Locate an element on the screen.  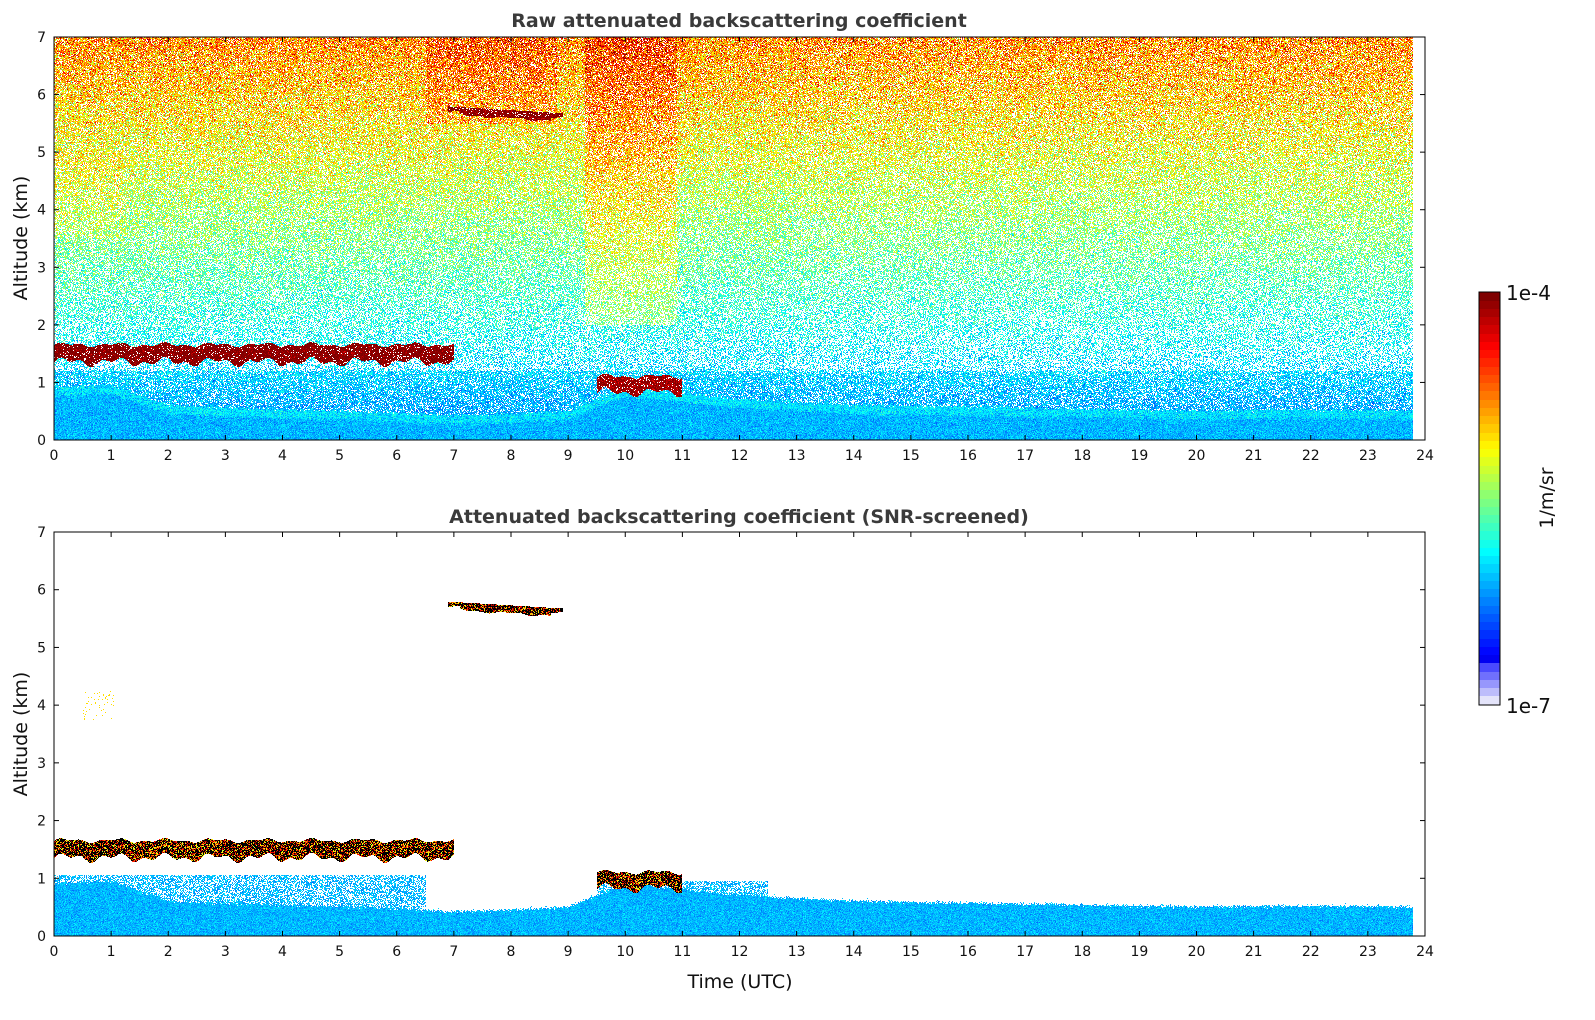
colorbar-frame is located at coordinates (1489, 498).